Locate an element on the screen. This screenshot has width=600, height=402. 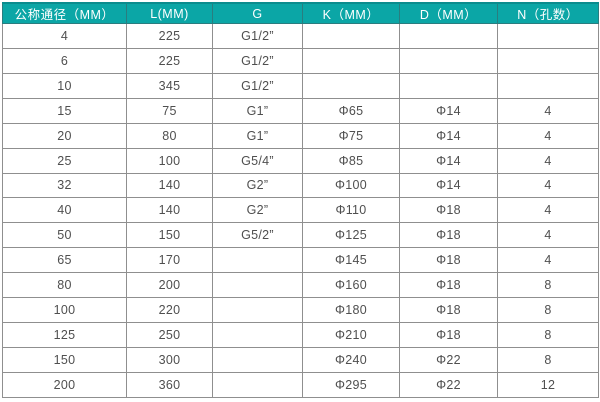
header-cell-thread-g: G is located at coordinates (257, 13).